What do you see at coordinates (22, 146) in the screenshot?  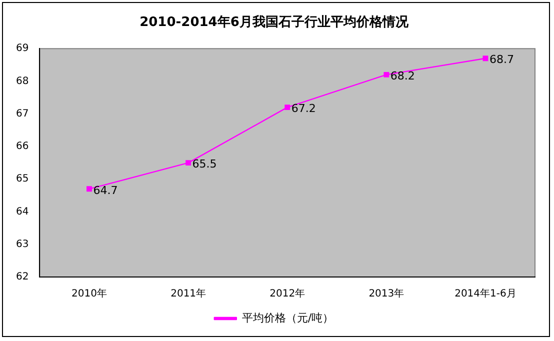 I see `y-tick-label: 66` at bounding box center [22, 146].